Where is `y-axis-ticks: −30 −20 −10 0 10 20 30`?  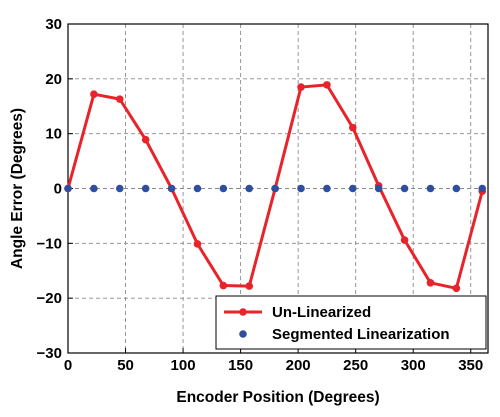
y-axis-ticks: −30 −20 −10 0 10 20 30 is located at coordinates (55, 189).